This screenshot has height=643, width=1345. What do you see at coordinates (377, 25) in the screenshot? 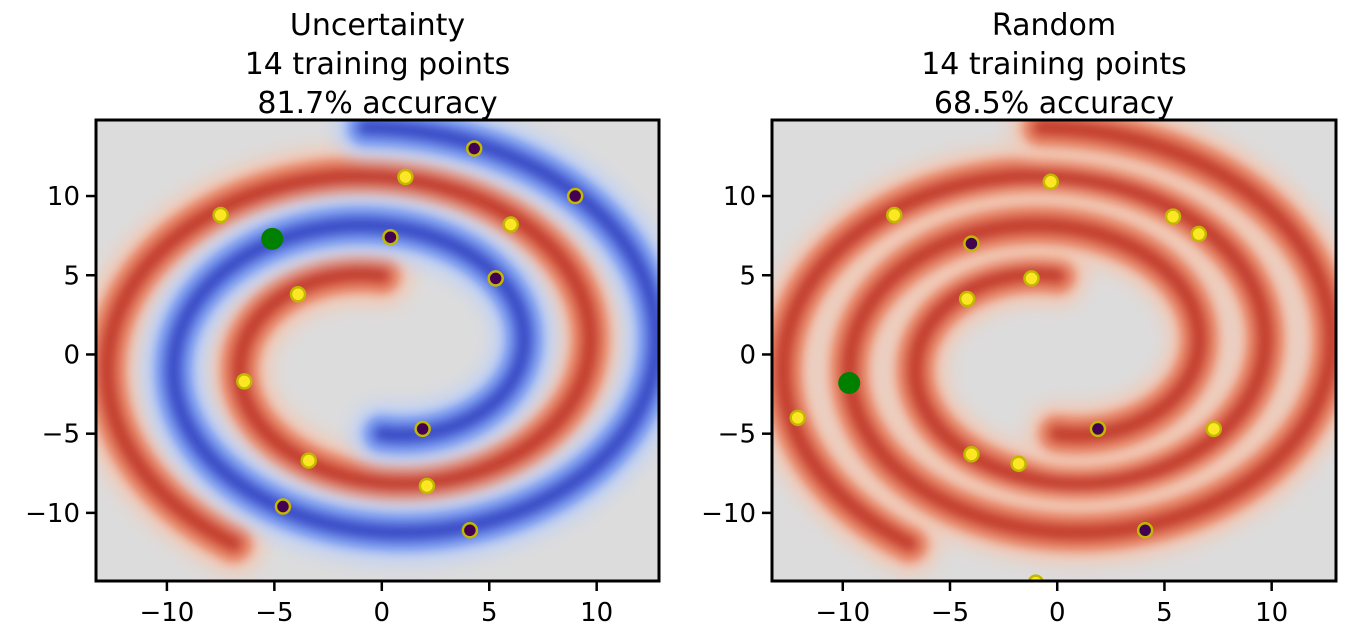
I see `chart-title: Uncertainty` at bounding box center [377, 25].